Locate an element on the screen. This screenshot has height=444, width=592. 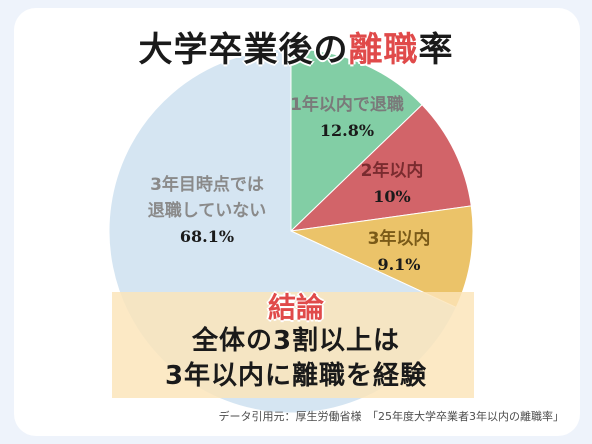
chart-title: 大学卒業後の離職率 is located at coordinates (296, 46).